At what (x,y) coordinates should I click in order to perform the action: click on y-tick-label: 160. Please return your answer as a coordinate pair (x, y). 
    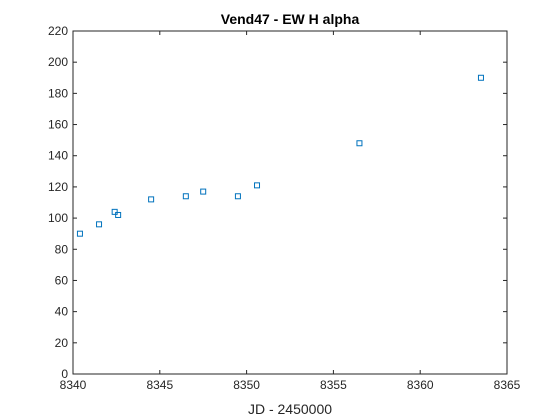
    Looking at the image, I should click on (58, 125).